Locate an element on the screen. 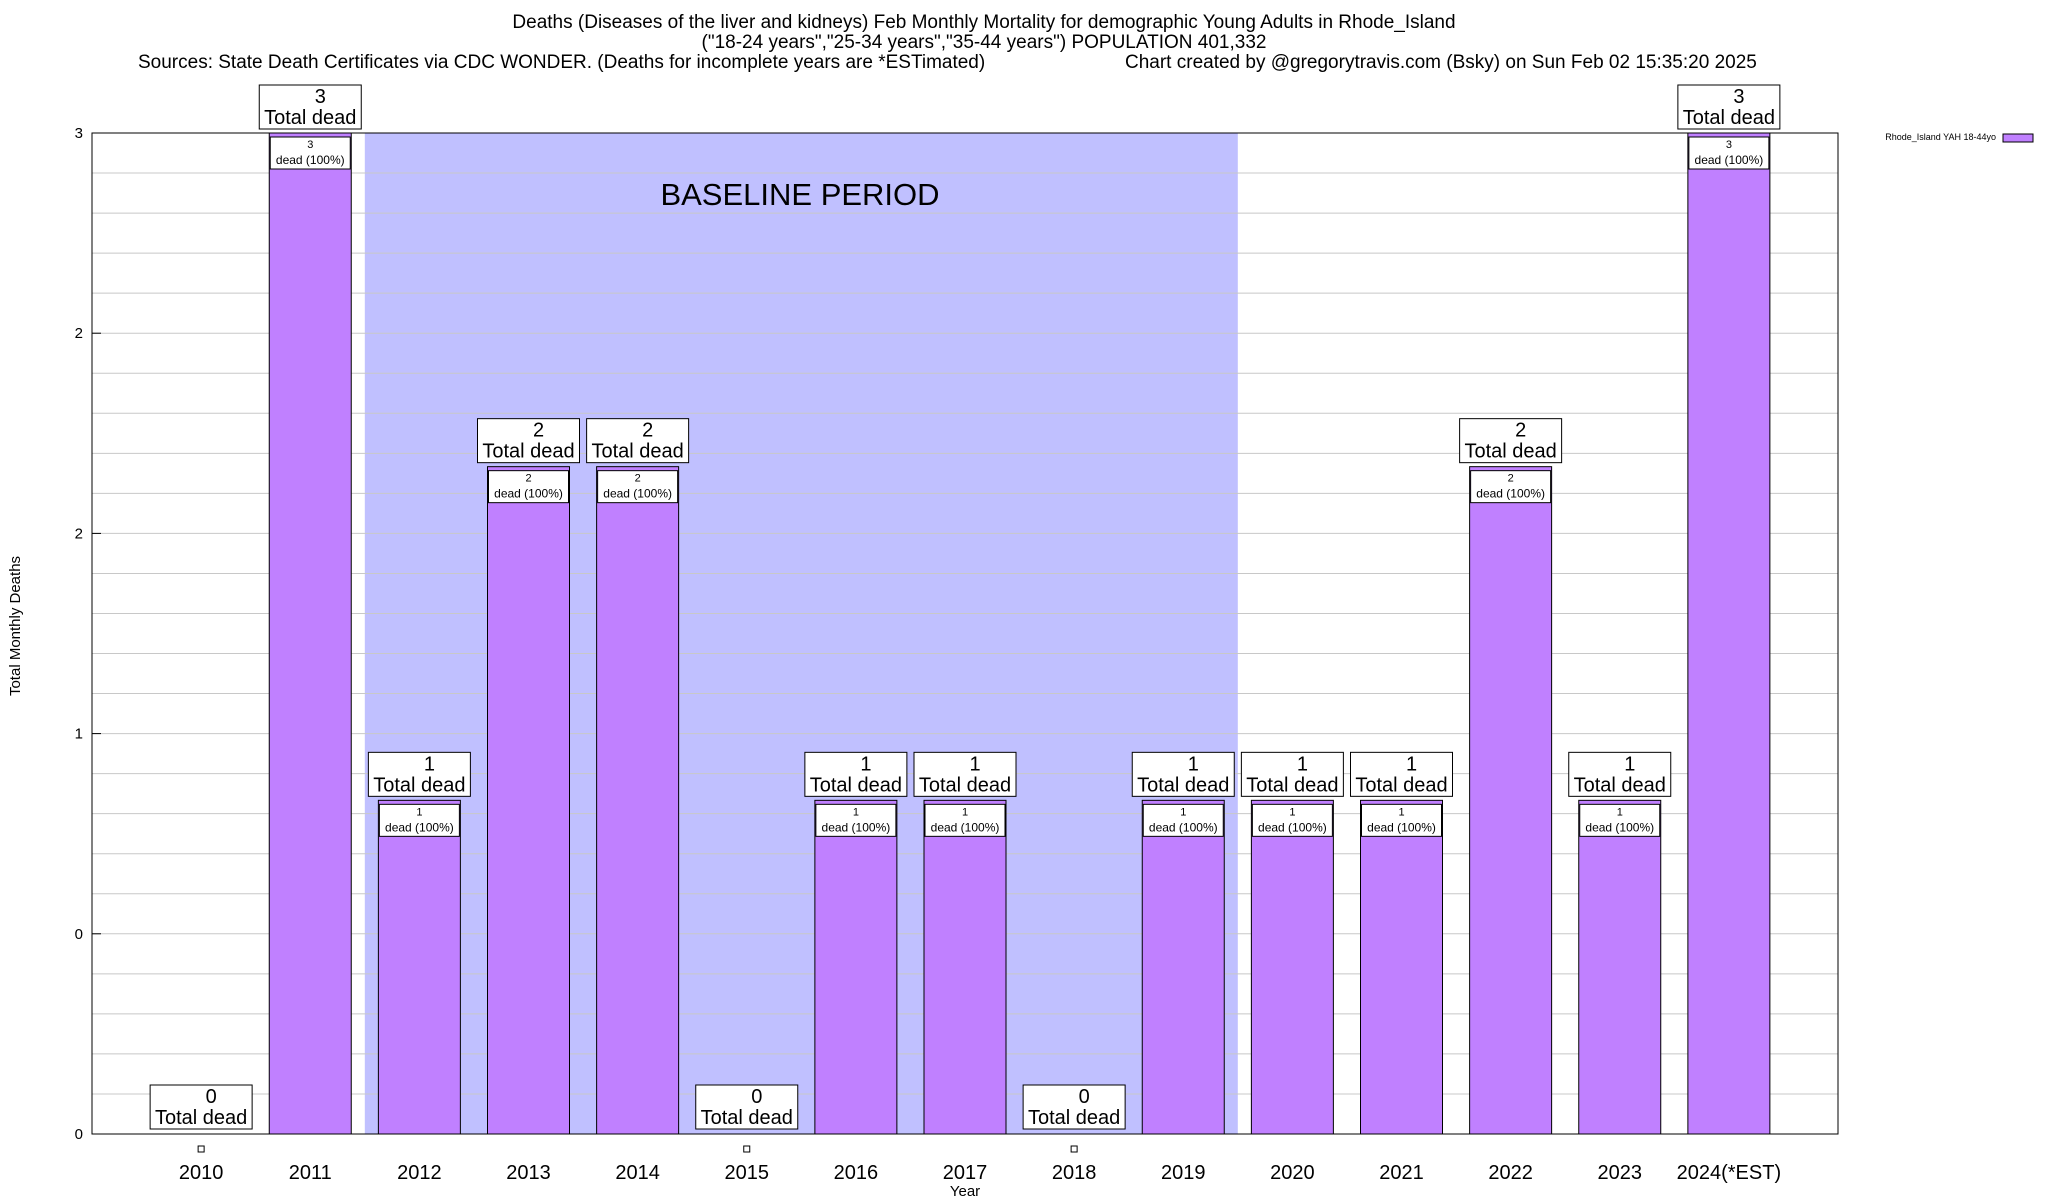  x-tick-label: 2017 is located at coordinates (965, 1173).